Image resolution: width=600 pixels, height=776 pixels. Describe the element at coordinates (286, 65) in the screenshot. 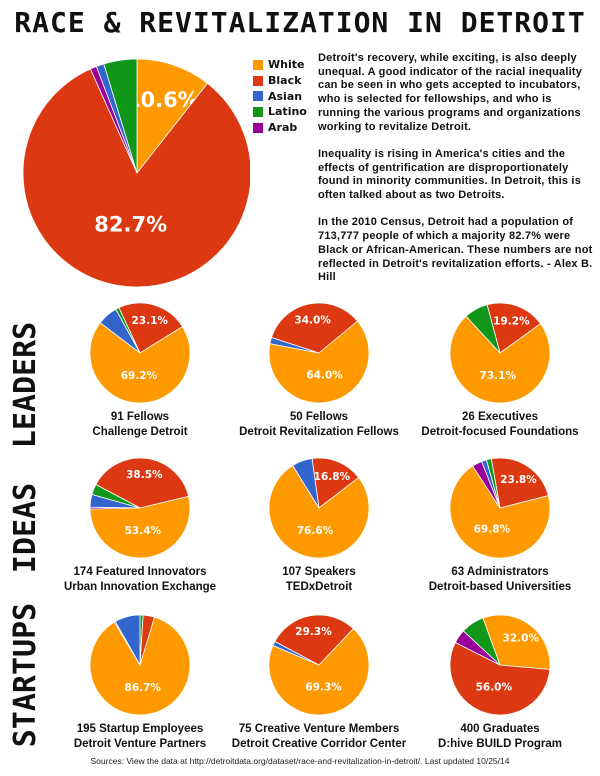

I see `legend-label: White` at that location.